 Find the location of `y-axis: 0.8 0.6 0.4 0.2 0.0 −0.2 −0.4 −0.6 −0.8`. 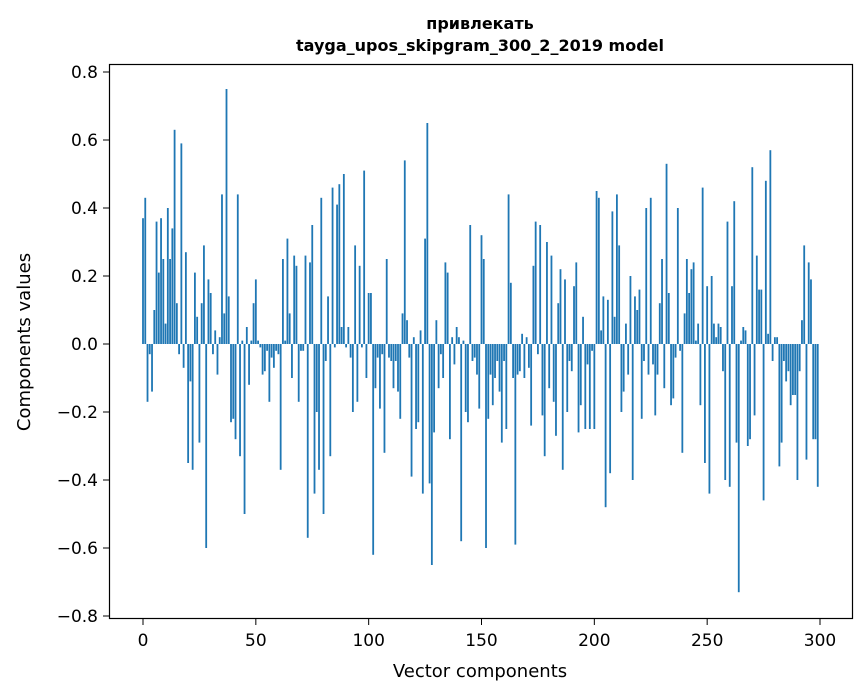

y-axis: 0.8 0.6 0.4 0.2 0.0 −0.2 −0.4 −0.6 −0.8 is located at coordinates (83, 345).